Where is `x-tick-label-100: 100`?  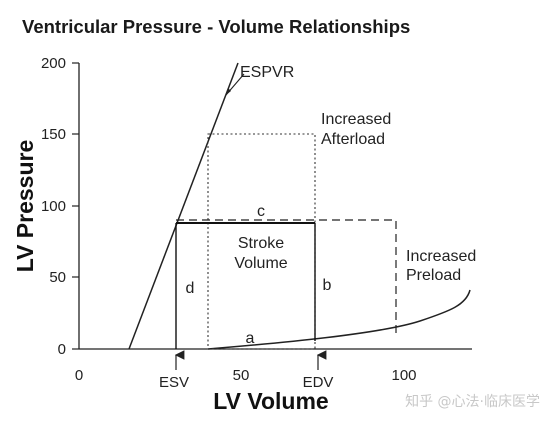 x-tick-label-100: 100 is located at coordinates (403, 375).